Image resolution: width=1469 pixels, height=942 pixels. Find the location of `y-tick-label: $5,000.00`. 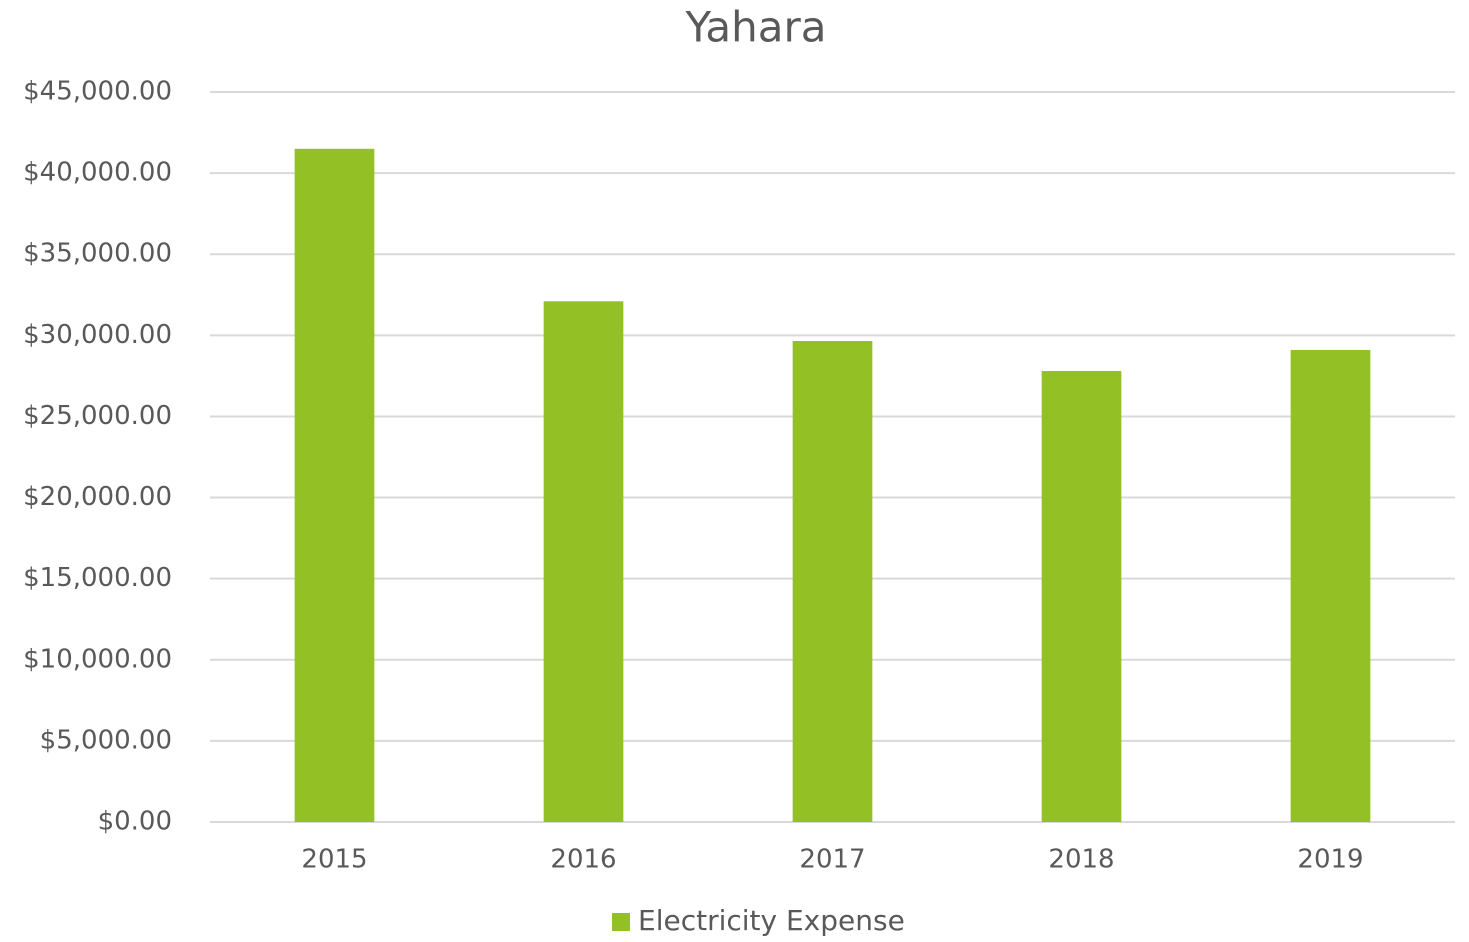

y-tick-label: $5,000.00 is located at coordinates (106, 740).